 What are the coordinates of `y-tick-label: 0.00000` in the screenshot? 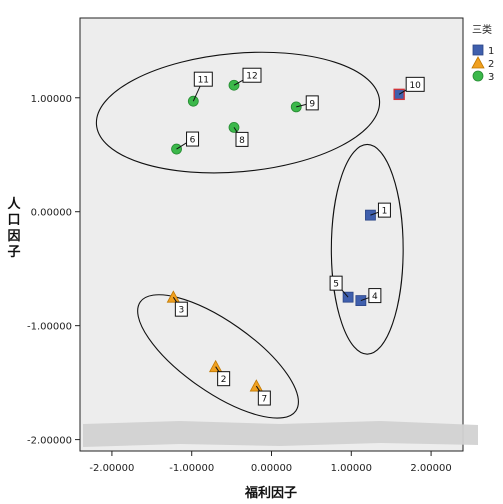 It's located at (51, 213).